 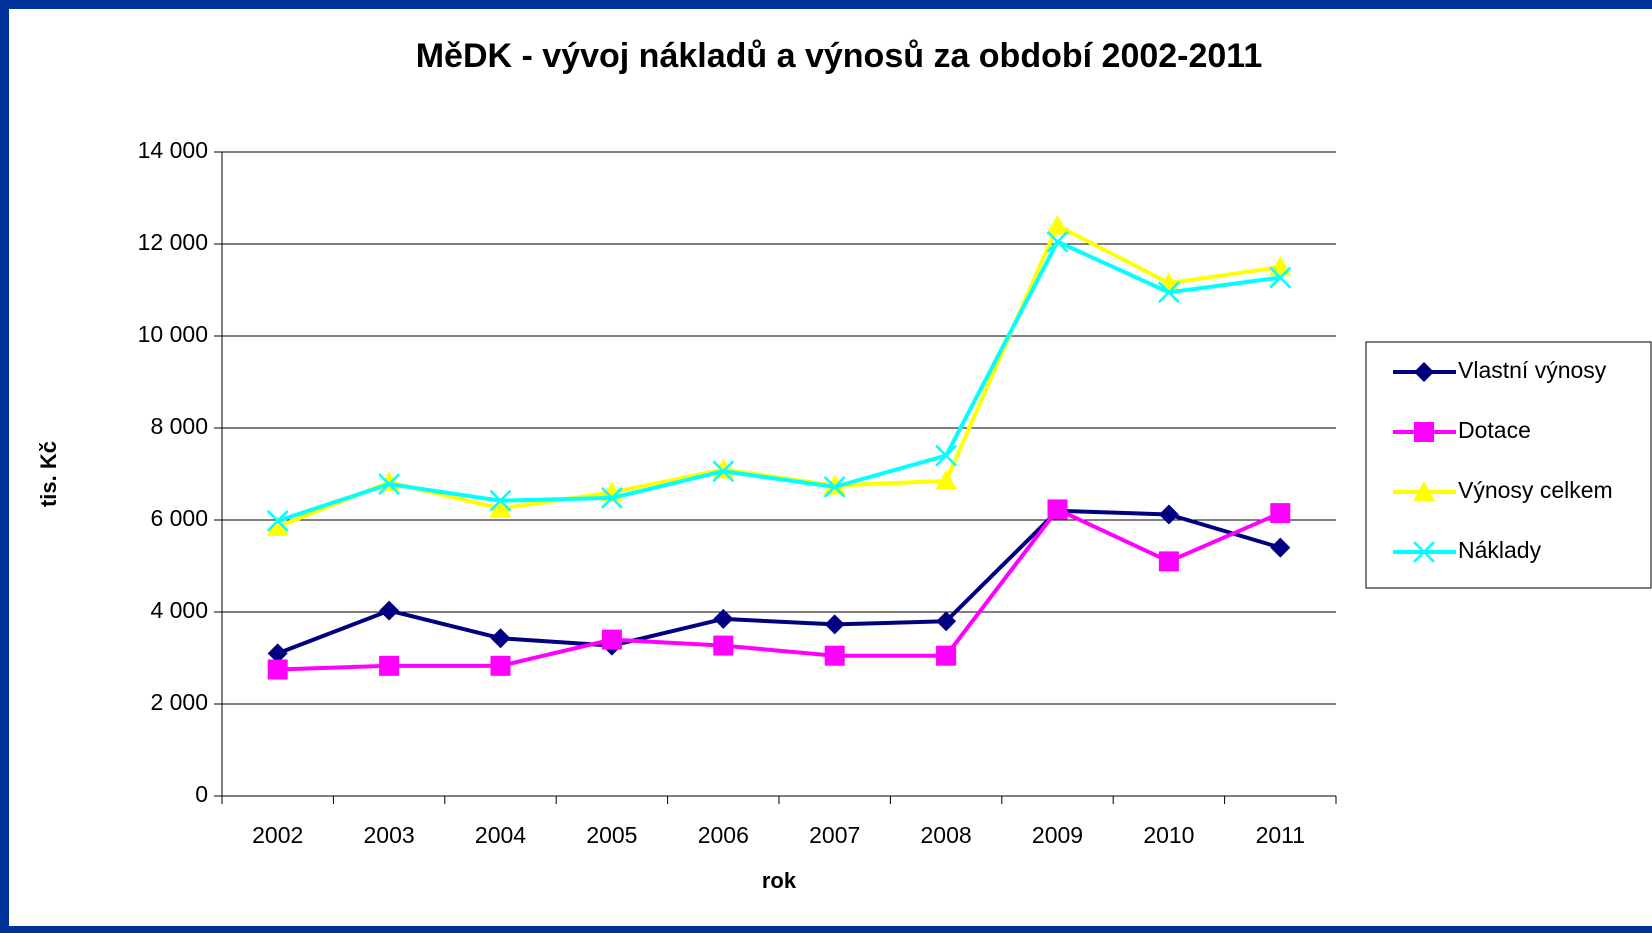 I want to click on x-axis-label: rok, so click(x=779, y=880).